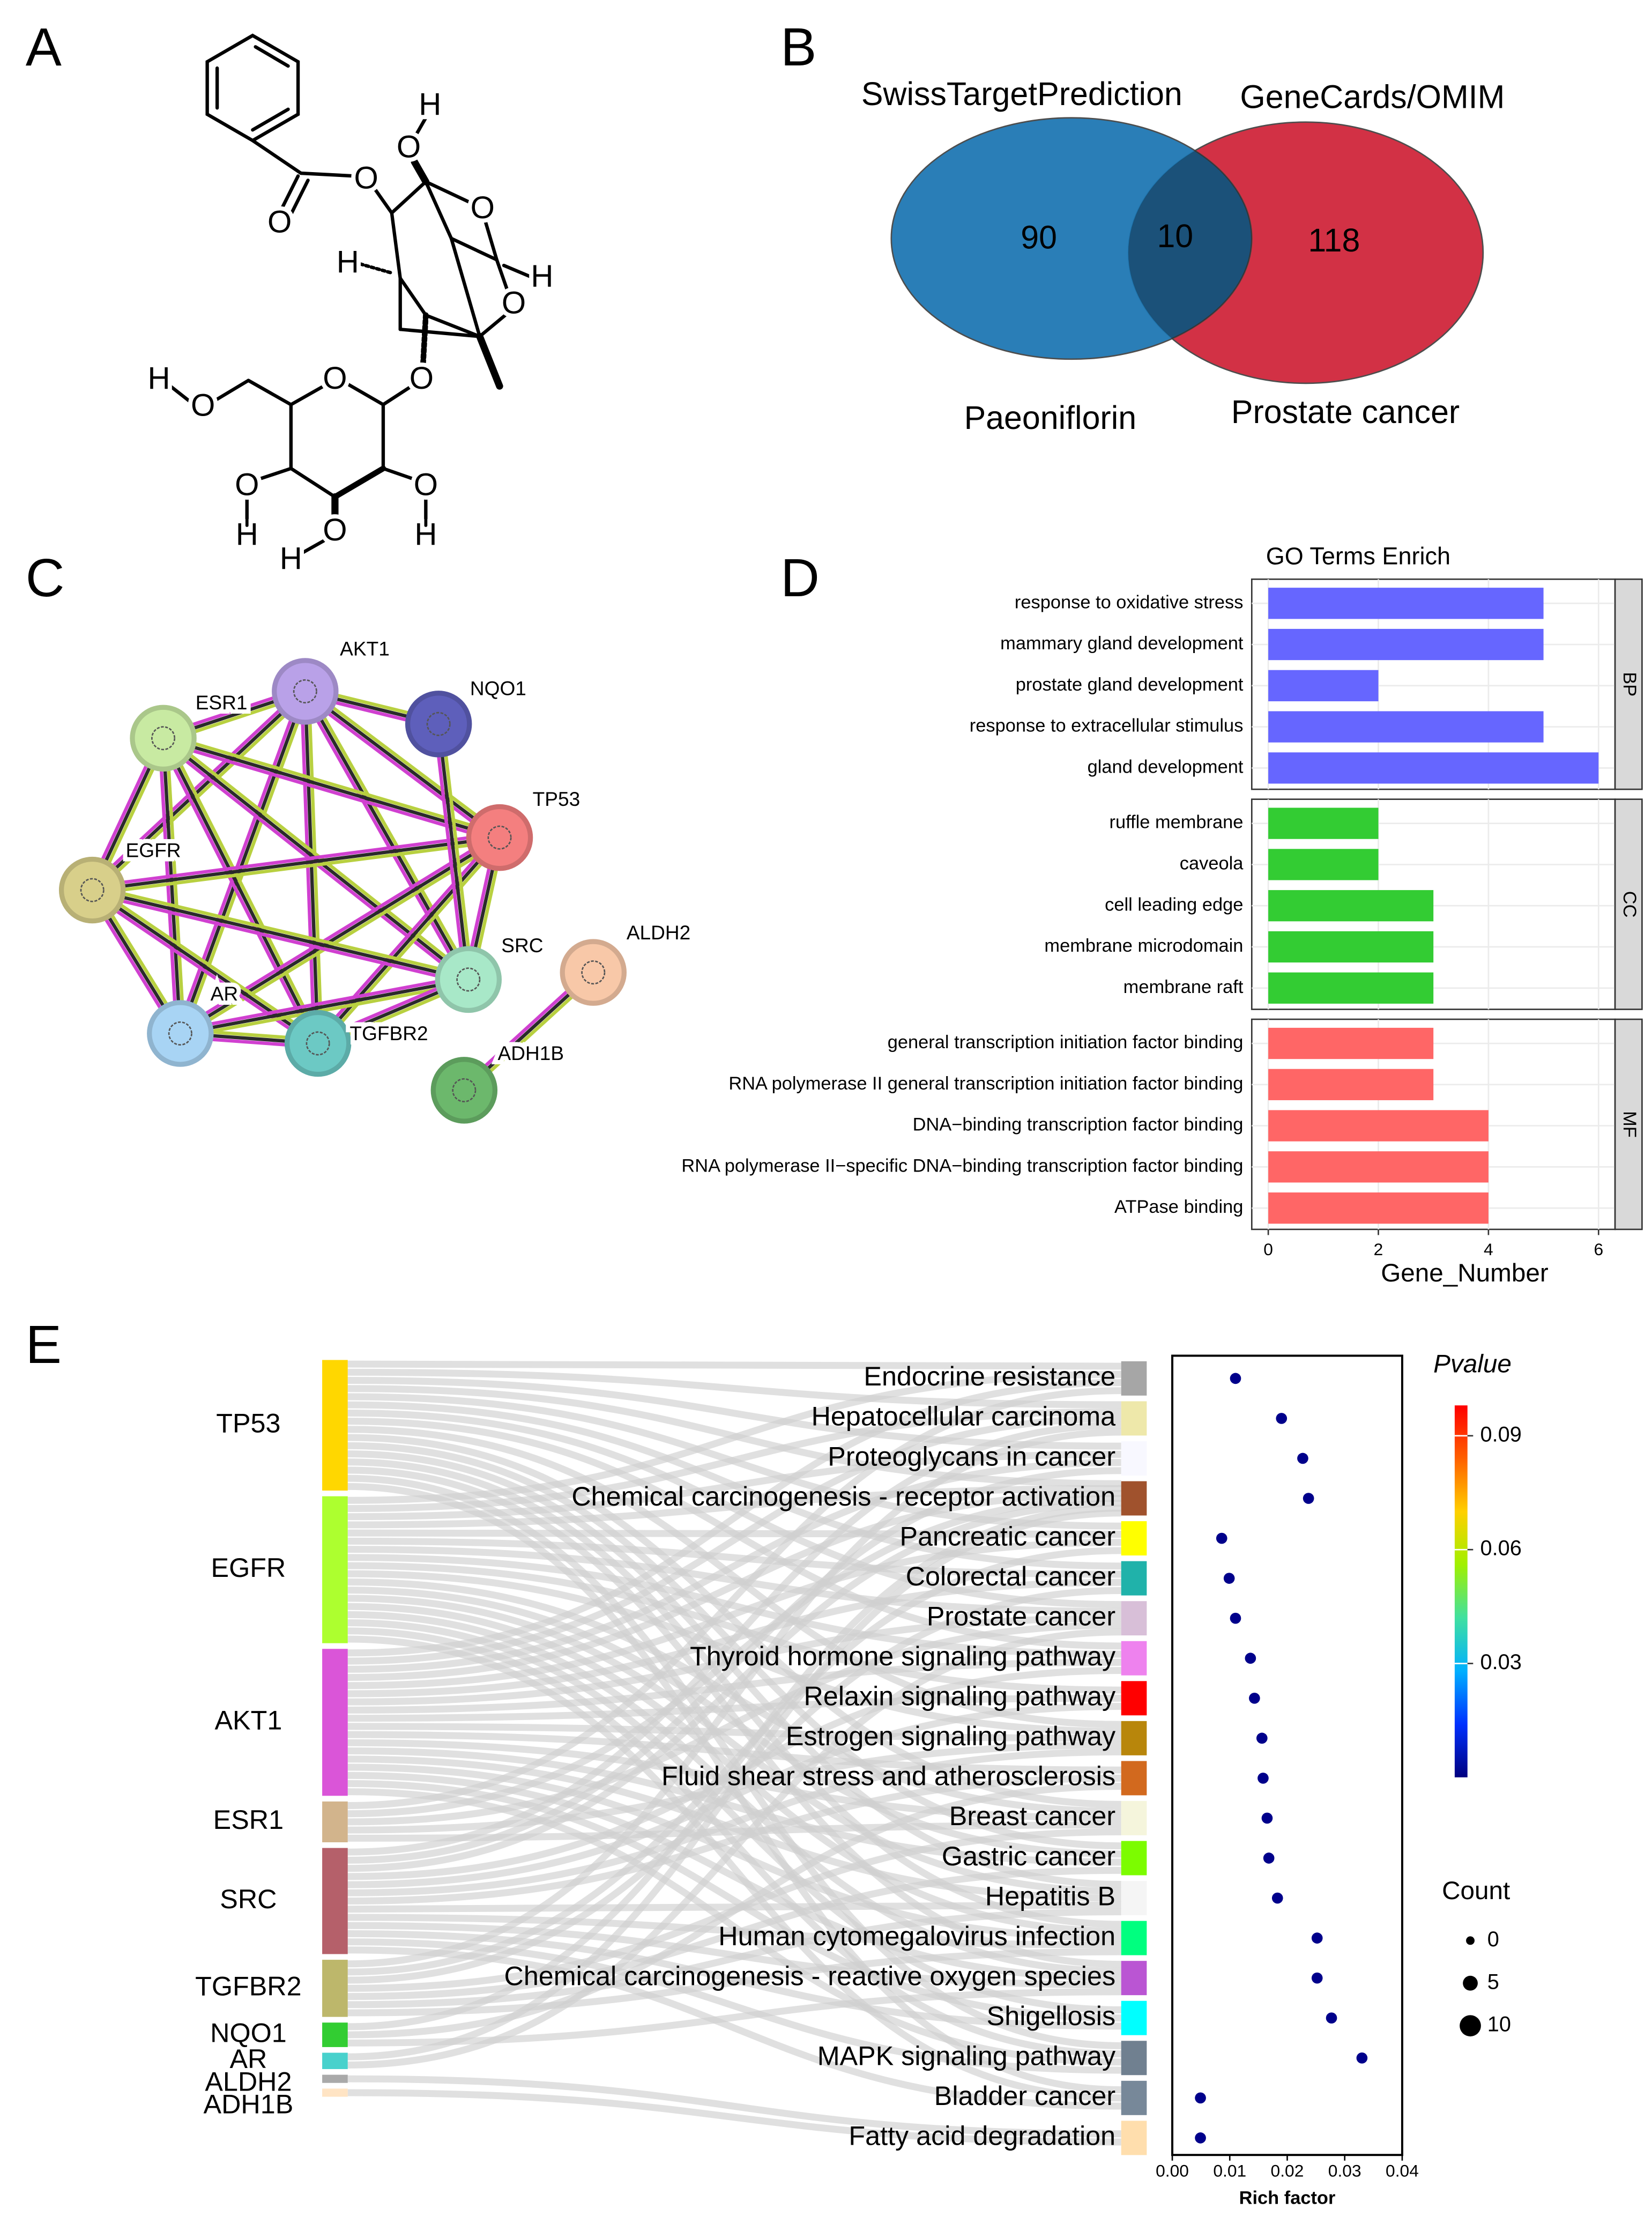 Image resolution: width=1652 pixels, height=2216 pixels. I want to click on y-tick-label: response to extracellular stimulus, so click(1107, 726).